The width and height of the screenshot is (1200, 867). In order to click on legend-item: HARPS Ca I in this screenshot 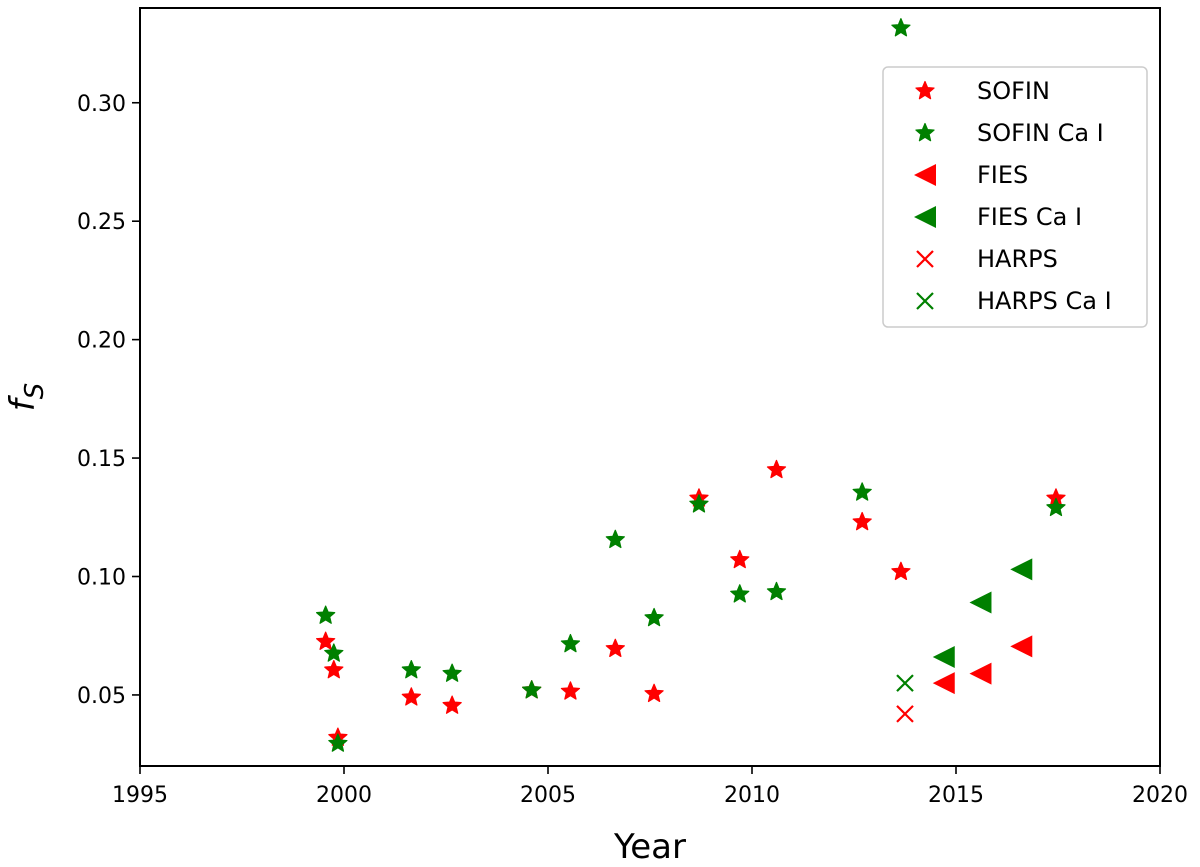, I will do `click(1014, 301)`.